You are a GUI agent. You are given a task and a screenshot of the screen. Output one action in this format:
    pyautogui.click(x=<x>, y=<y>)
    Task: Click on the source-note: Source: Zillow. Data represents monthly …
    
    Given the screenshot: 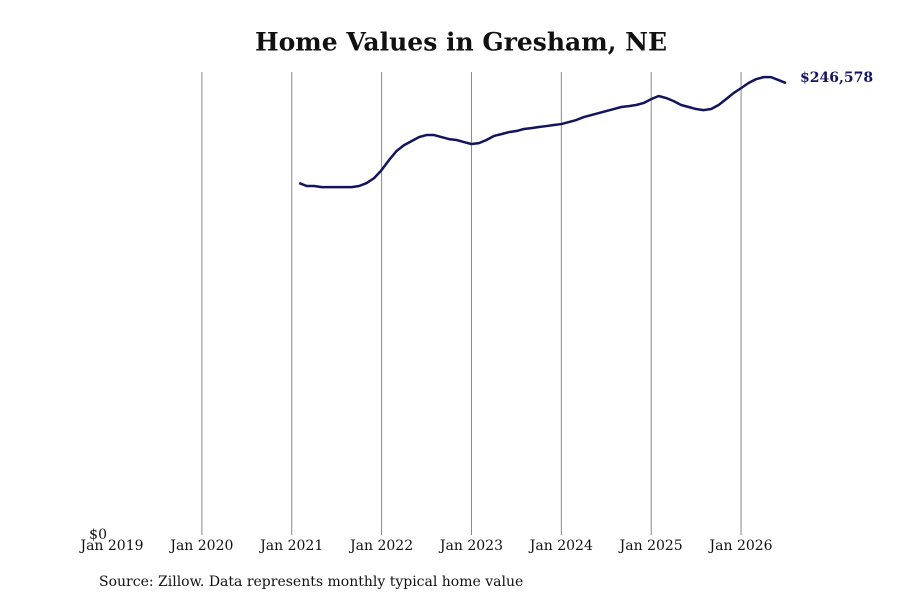 What is the action you would take?
    pyautogui.click(x=311, y=582)
    